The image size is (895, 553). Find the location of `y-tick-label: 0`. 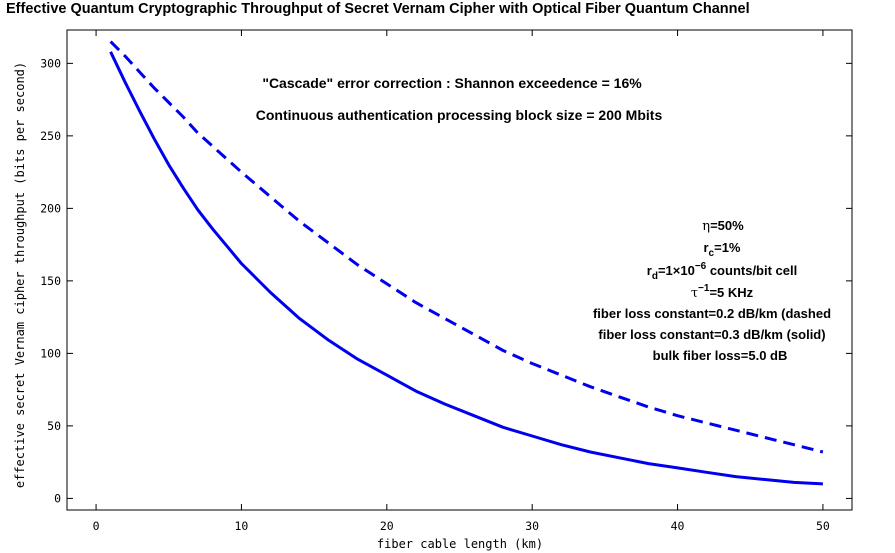

y-tick-label: 0 is located at coordinates (57, 498).